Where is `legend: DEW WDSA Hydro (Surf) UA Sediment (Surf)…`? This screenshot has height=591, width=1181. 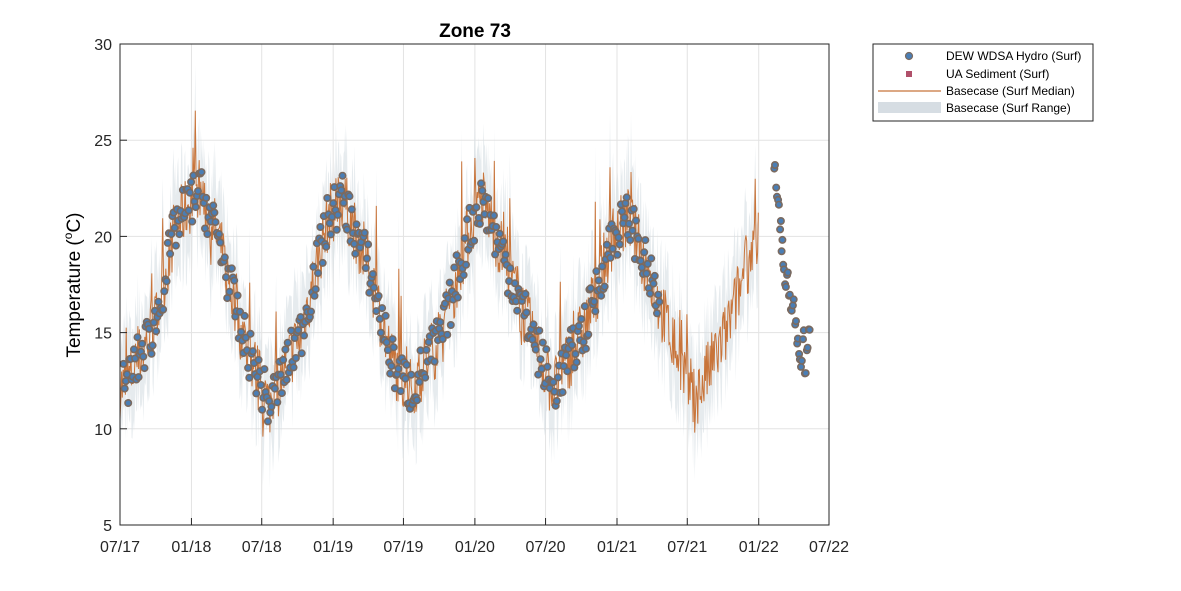
legend: DEW WDSA Hydro (Surf) UA Sediment (Surf)… is located at coordinates (983, 82).